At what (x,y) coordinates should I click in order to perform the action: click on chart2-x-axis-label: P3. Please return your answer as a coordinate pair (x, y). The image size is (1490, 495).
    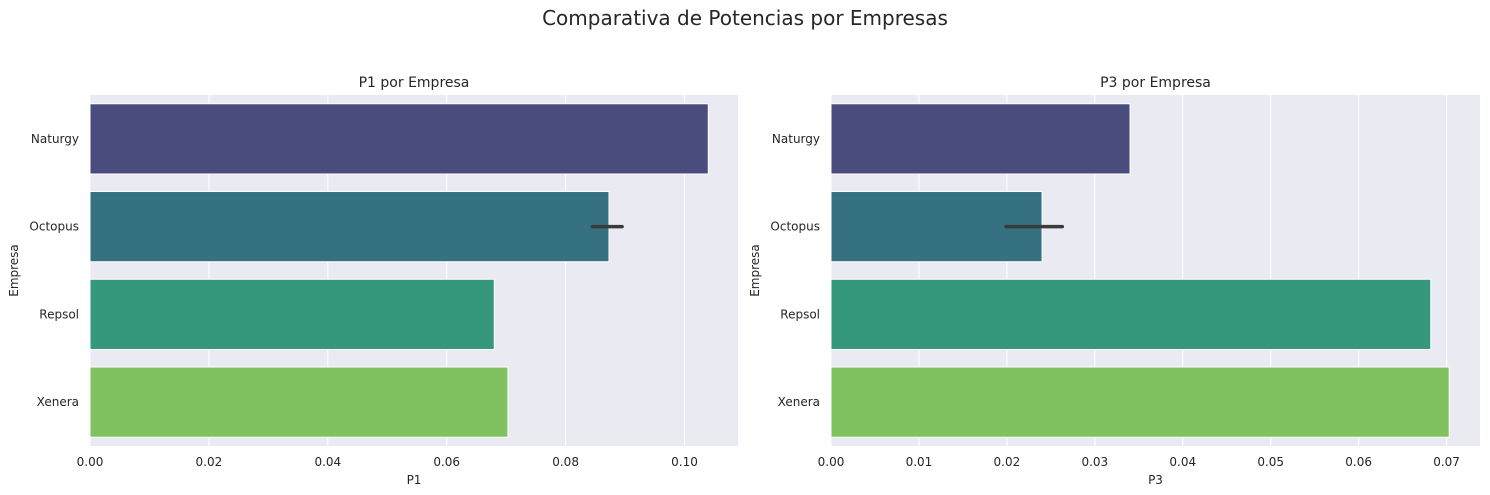
    Looking at the image, I should click on (1155, 480).